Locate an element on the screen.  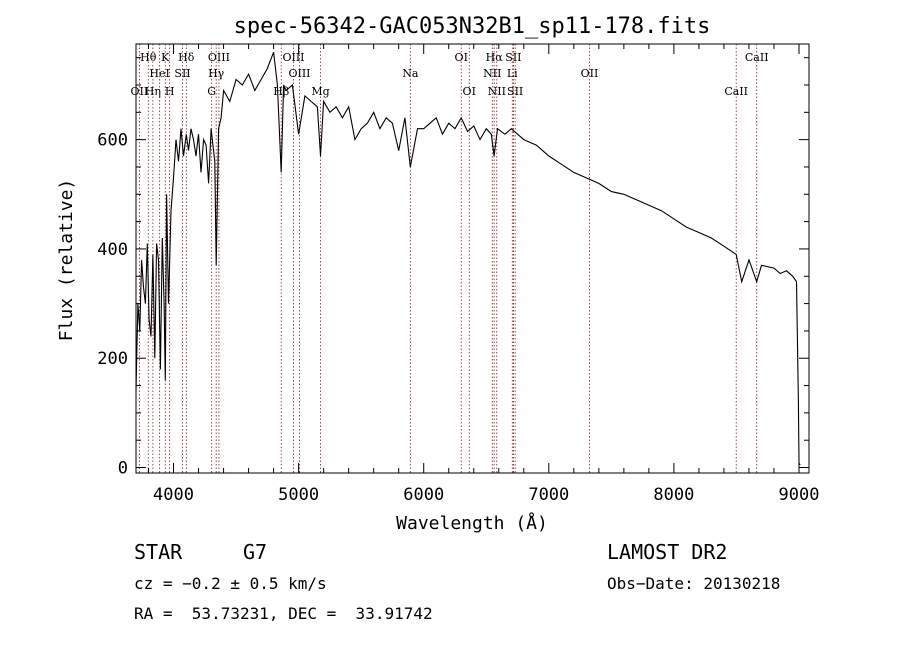
line-label-hβ: Hβ is located at coordinates (281, 91).